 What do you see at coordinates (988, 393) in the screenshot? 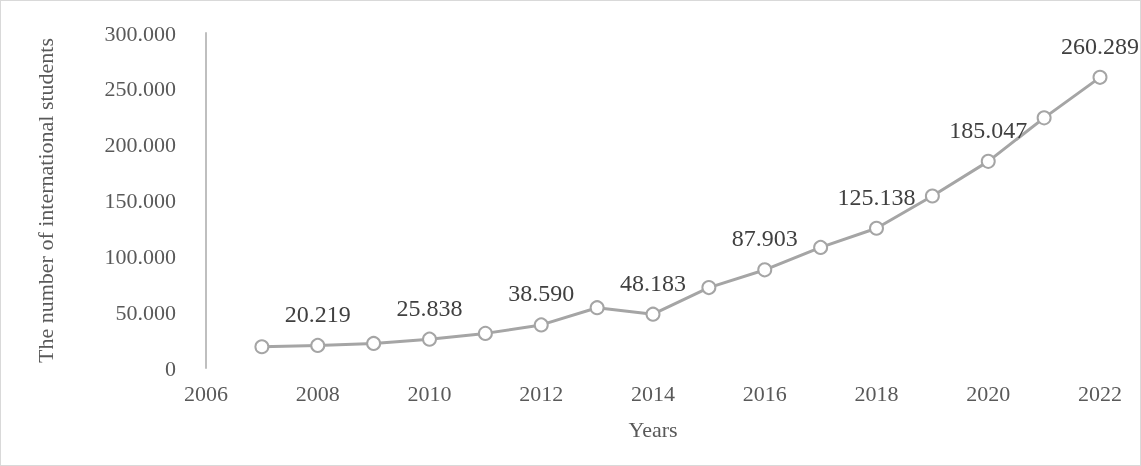
I see `x-tick-label: 2020` at bounding box center [988, 393].